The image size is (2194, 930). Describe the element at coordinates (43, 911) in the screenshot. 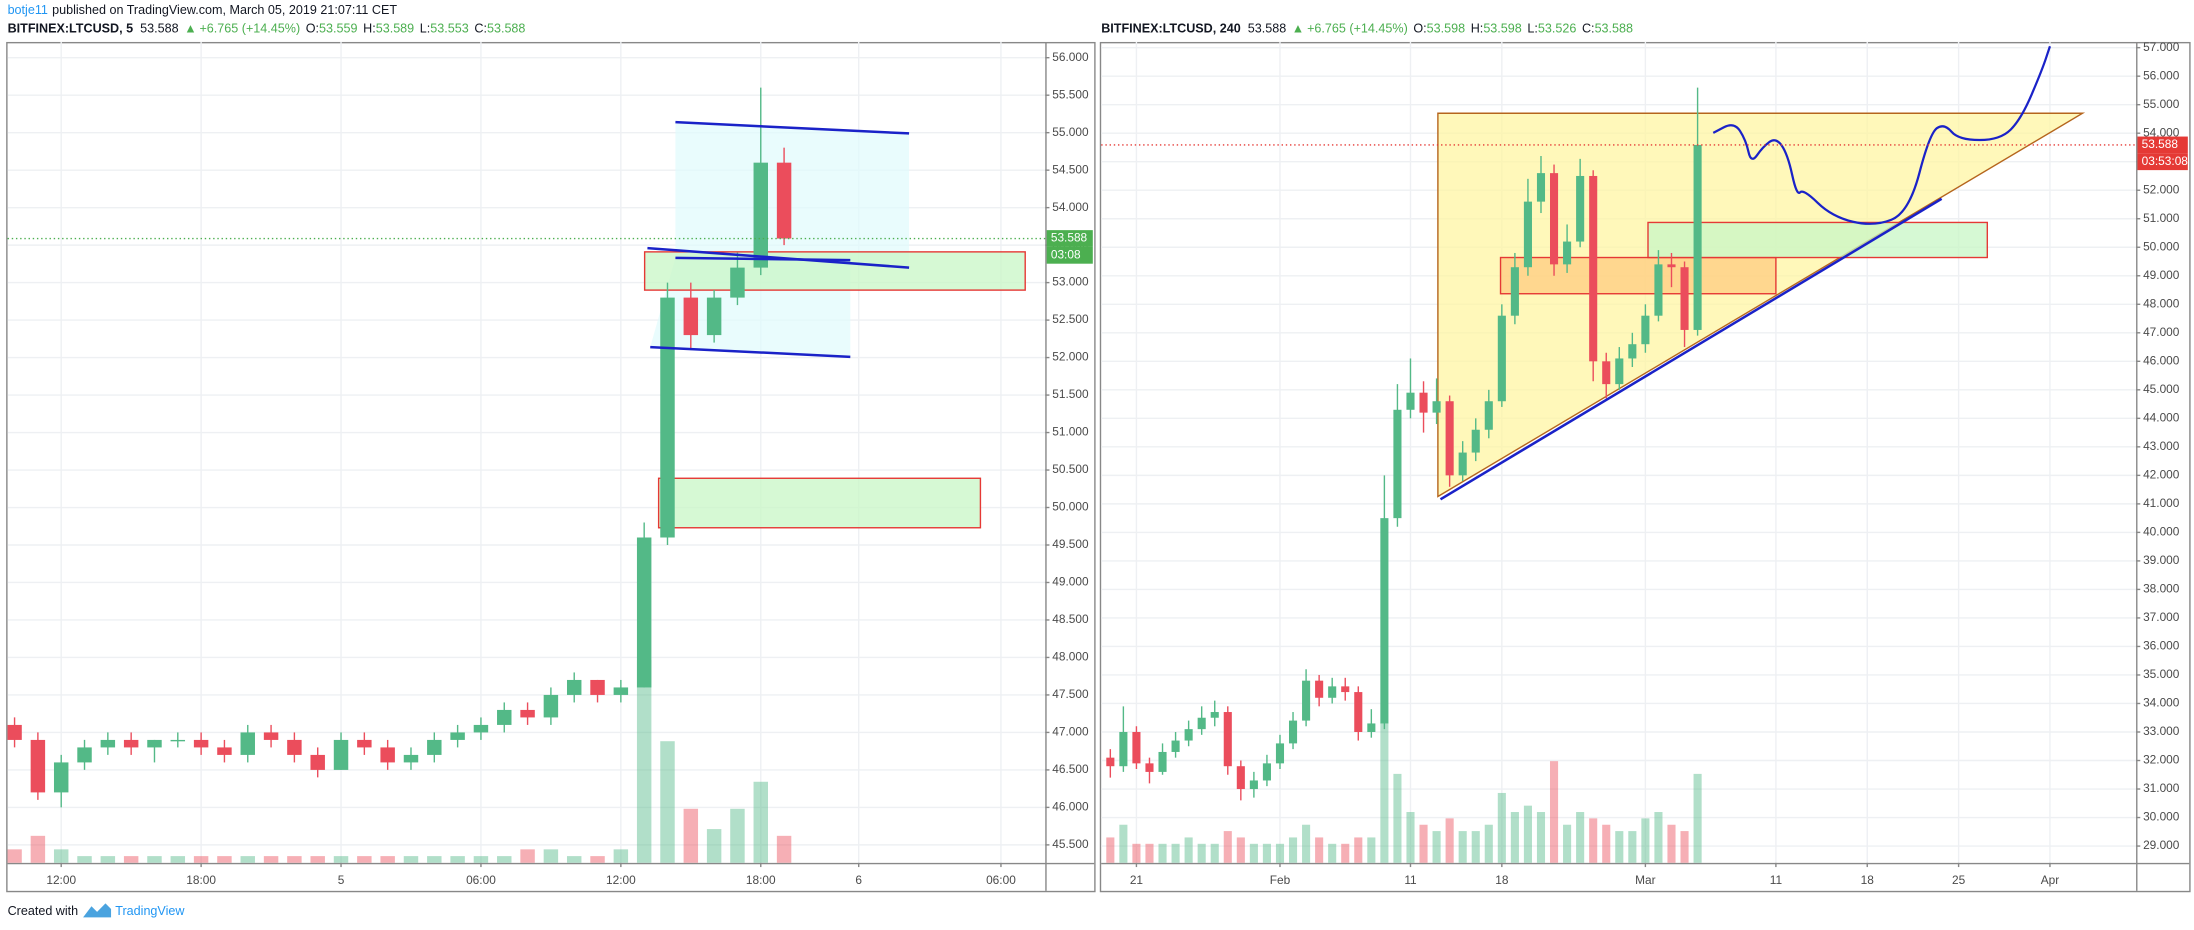

I see `footer: Created with` at that location.